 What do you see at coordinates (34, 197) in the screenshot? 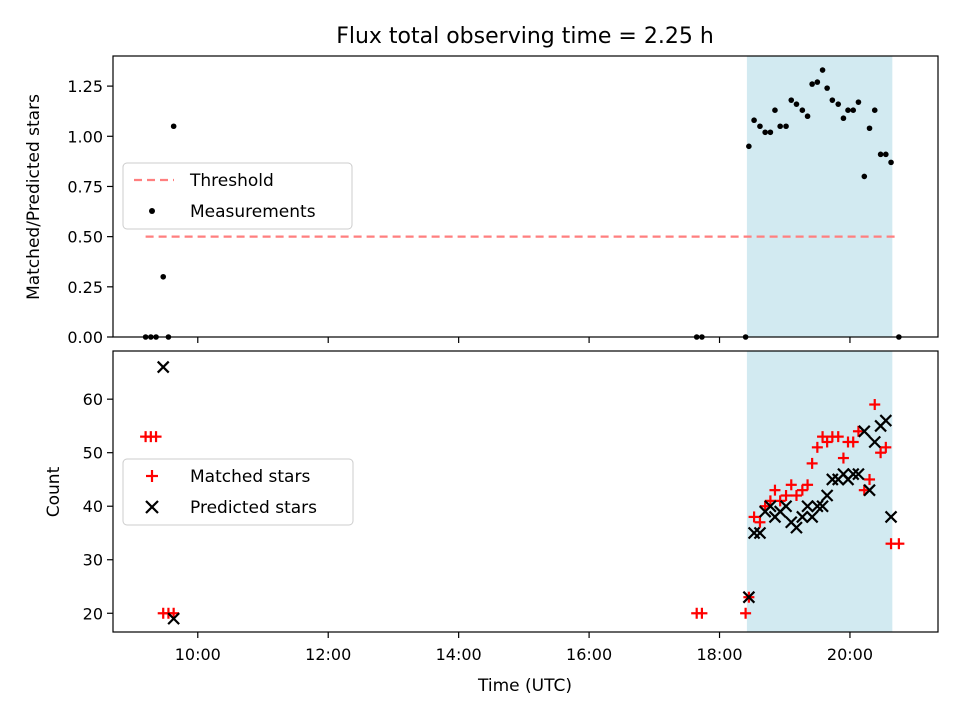
I see `ratio-y-axis-label: Matched/Predicted stars` at bounding box center [34, 197].